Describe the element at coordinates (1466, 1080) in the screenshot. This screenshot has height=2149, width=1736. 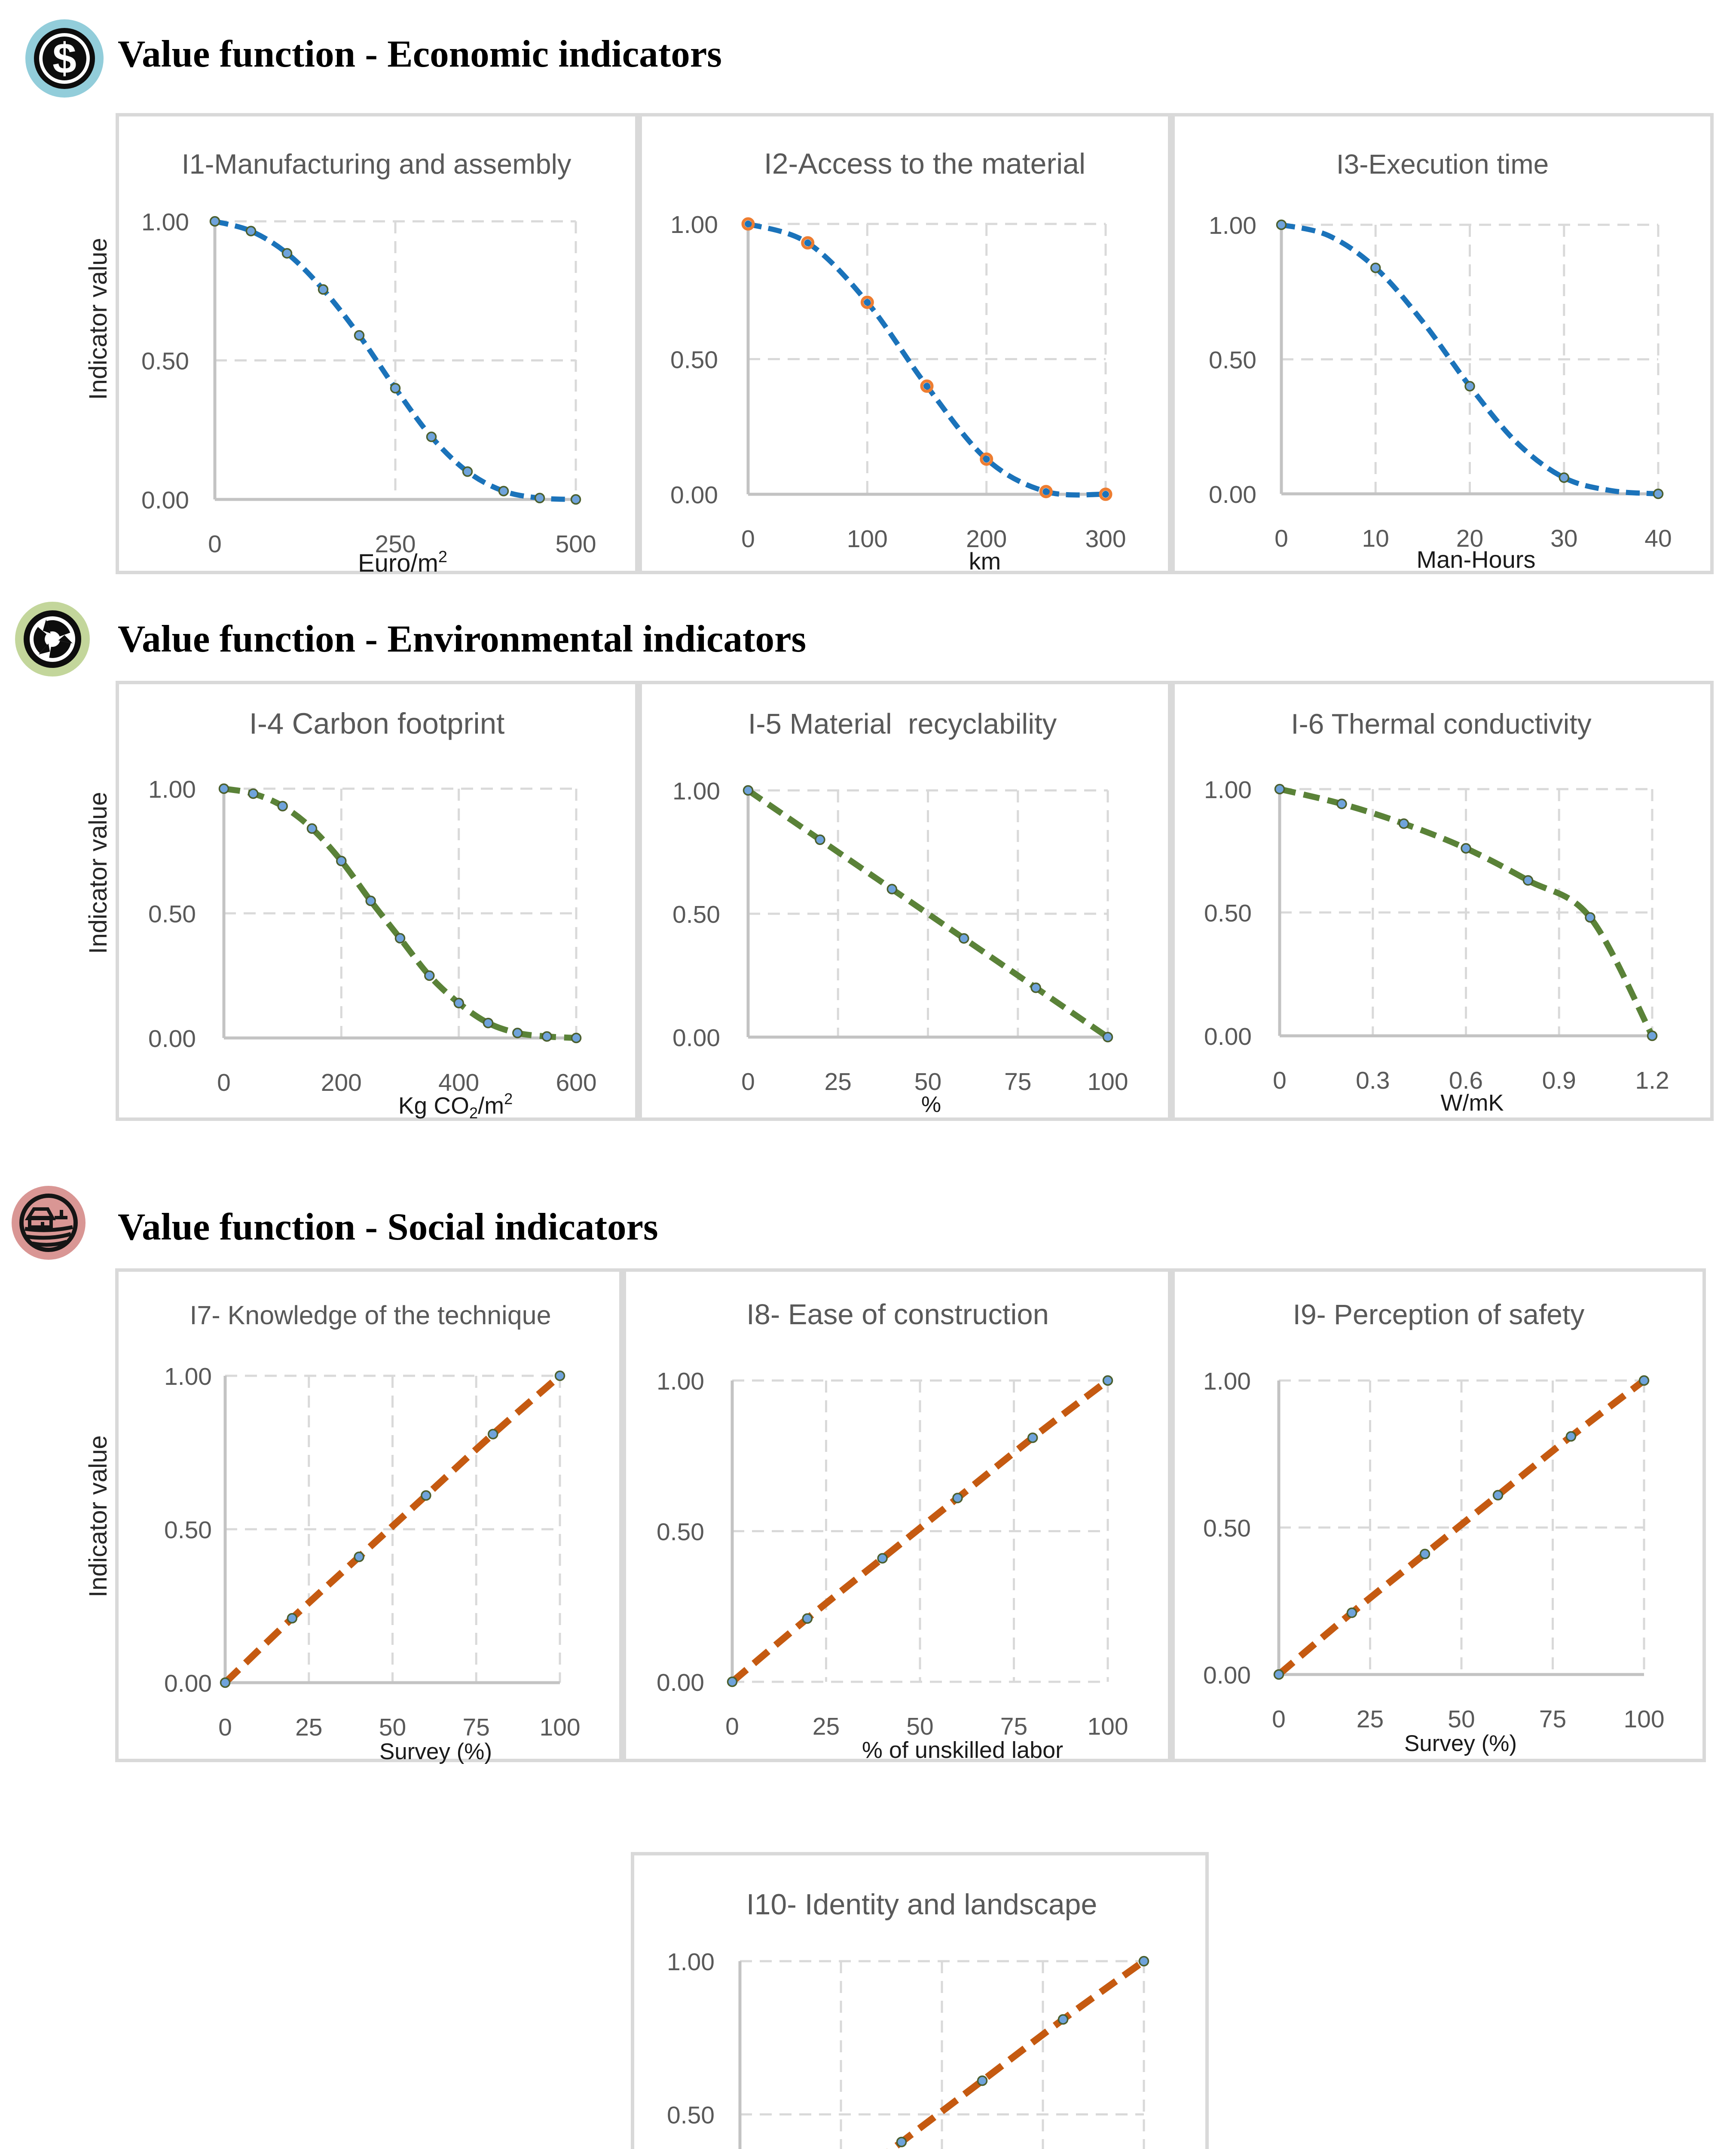
I see `svg-text: 0.6` at that location.